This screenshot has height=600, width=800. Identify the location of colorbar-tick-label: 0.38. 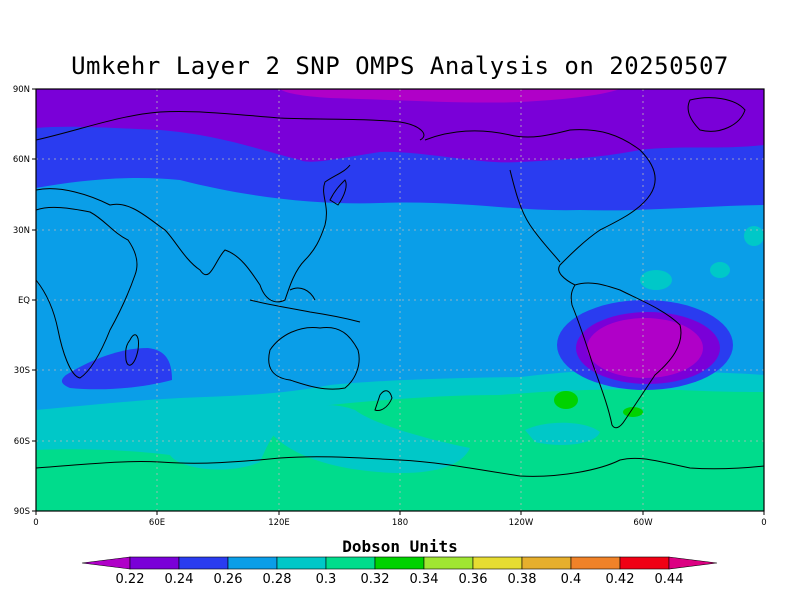
(522, 579).